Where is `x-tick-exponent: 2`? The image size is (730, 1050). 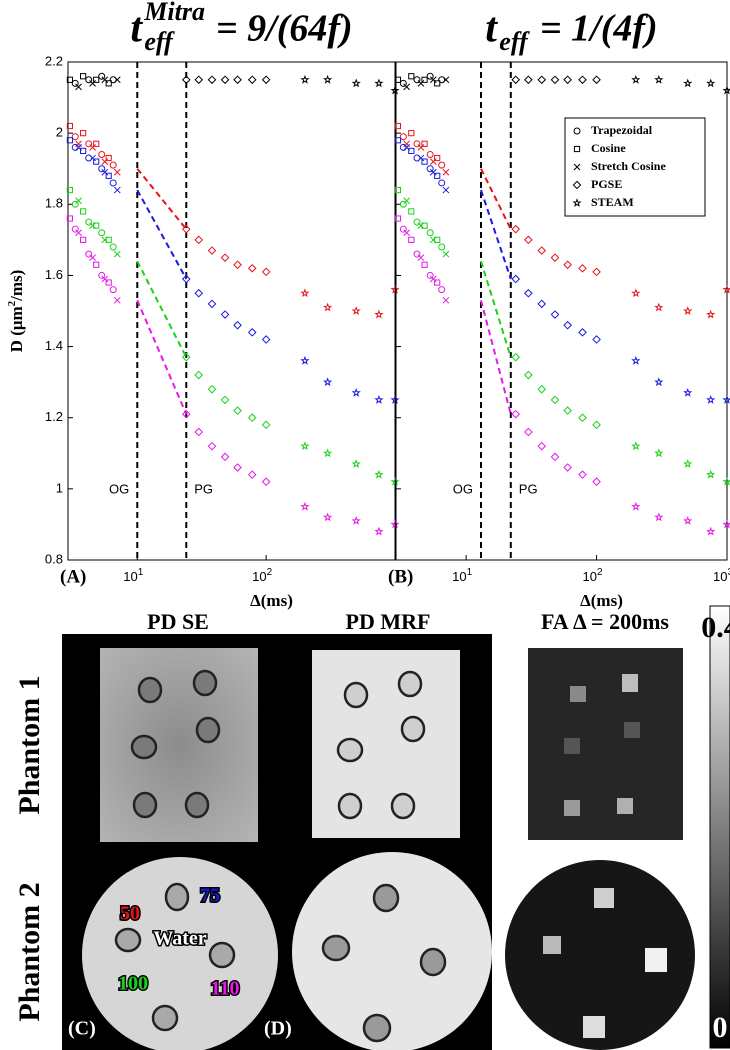 x-tick-exponent: 2 is located at coordinates (270, 572).